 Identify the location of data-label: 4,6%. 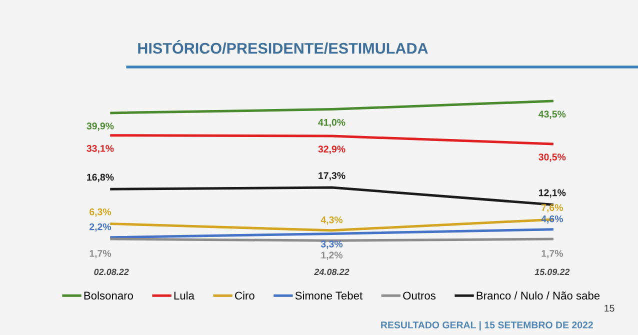
(552, 219).